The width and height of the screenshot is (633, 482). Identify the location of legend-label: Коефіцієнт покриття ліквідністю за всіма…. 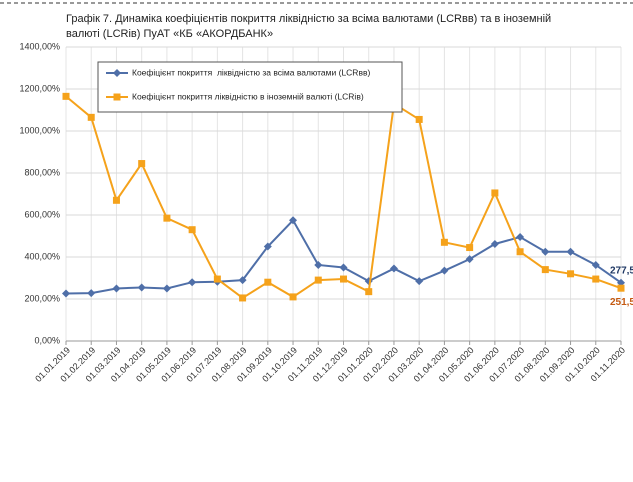
(251, 72).